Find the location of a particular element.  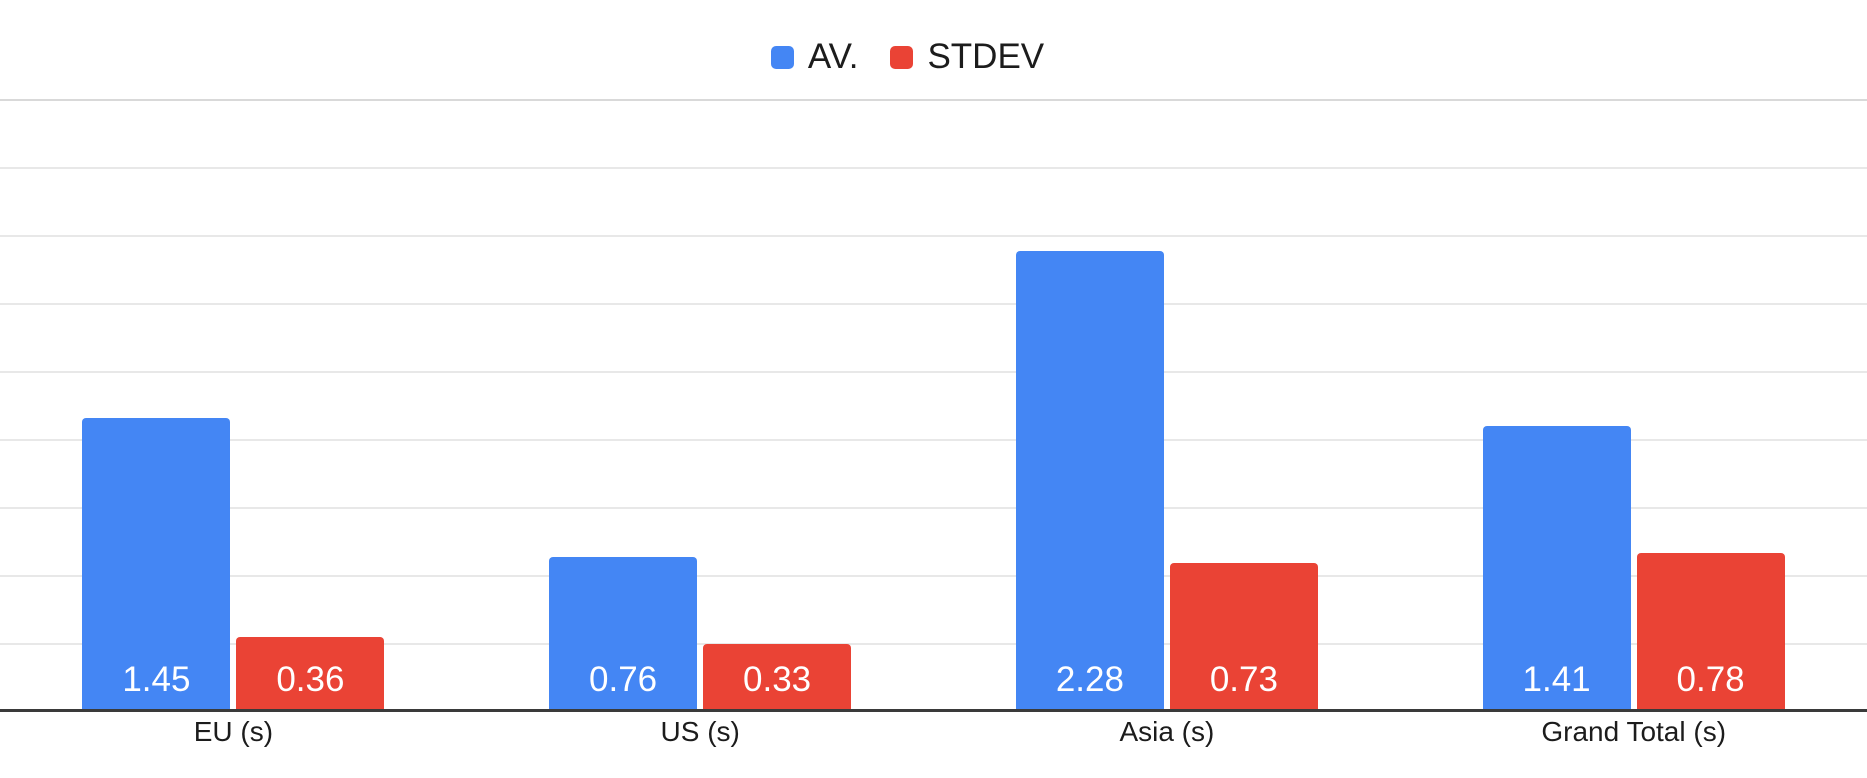

bar-av-us-s: 0.76 is located at coordinates (623, 633).